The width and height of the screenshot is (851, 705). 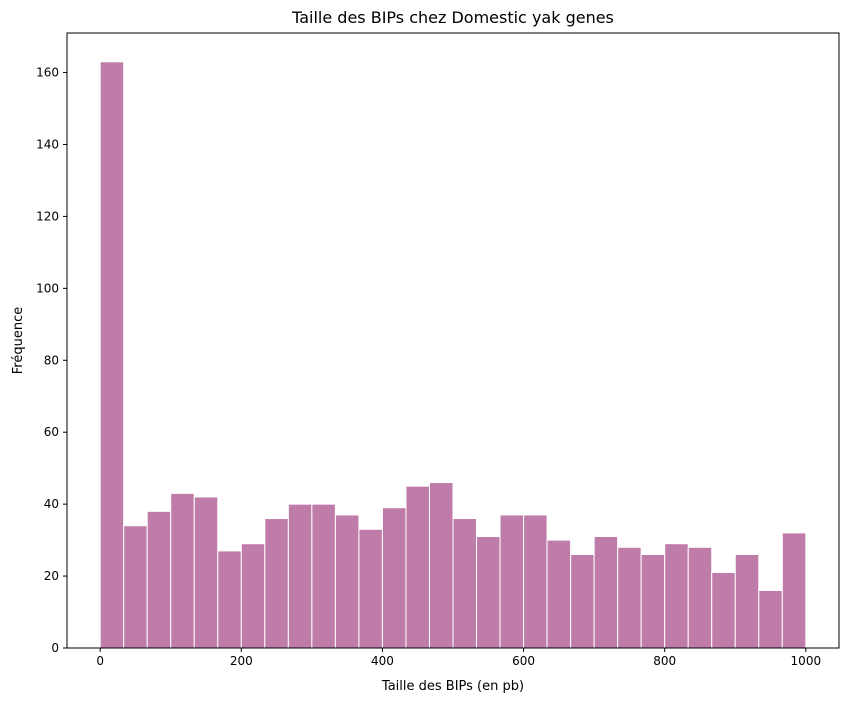 What do you see at coordinates (523, 661) in the screenshot?
I see `x-tick-label: 600` at bounding box center [523, 661].